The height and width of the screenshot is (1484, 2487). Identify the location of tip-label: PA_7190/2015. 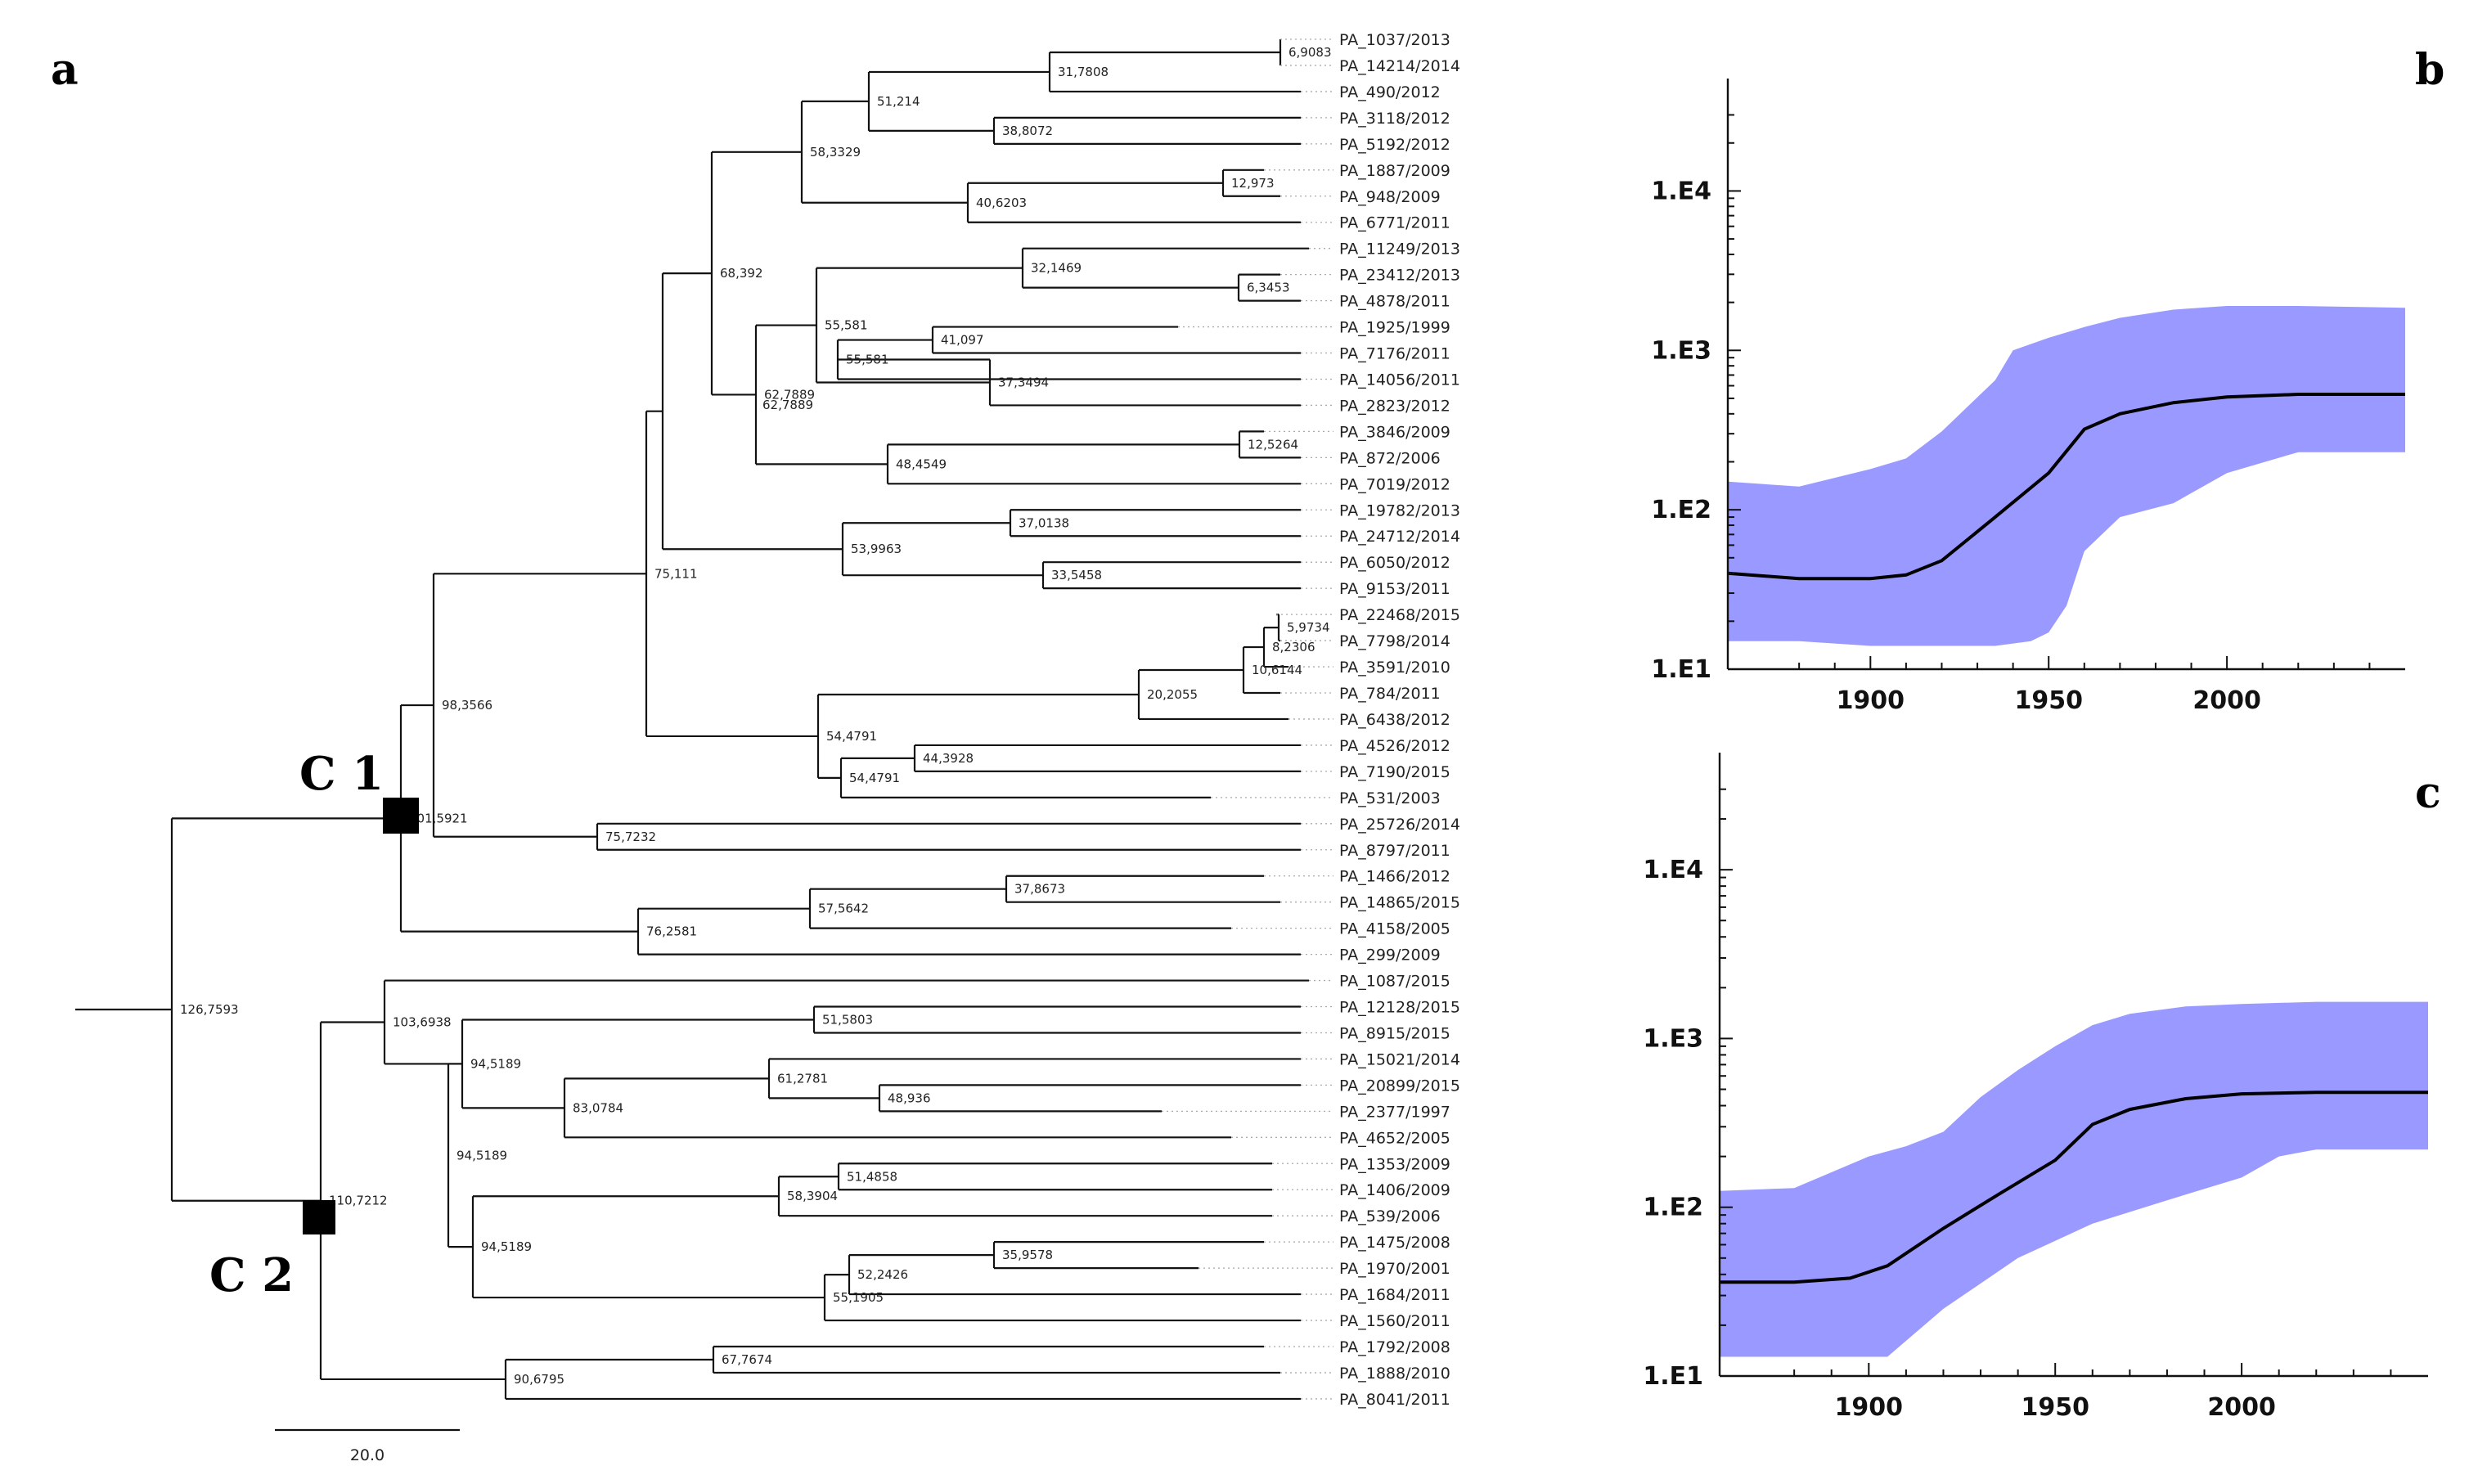
(1394, 772).